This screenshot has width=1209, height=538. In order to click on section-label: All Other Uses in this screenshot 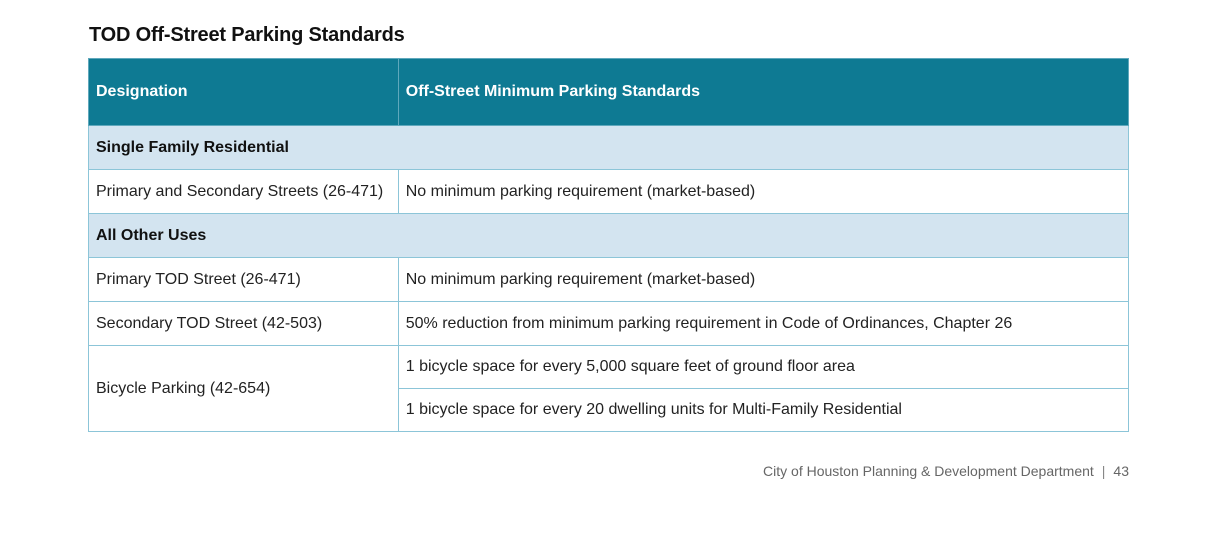, I will do `click(608, 235)`.